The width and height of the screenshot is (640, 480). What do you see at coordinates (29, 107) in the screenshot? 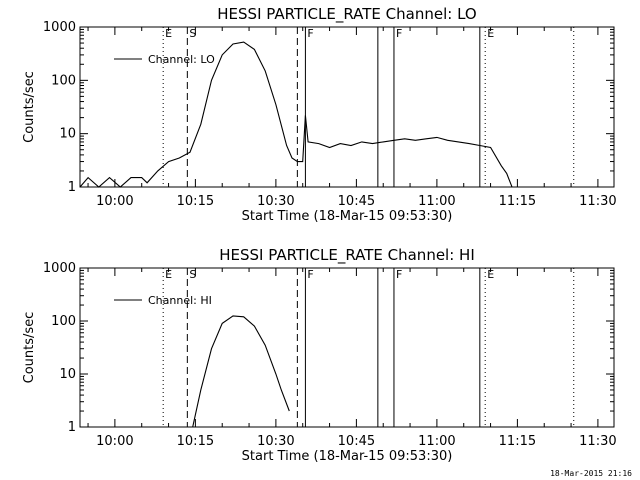
I see `panel-1-y-axis-label: Counts/sec` at bounding box center [29, 107].